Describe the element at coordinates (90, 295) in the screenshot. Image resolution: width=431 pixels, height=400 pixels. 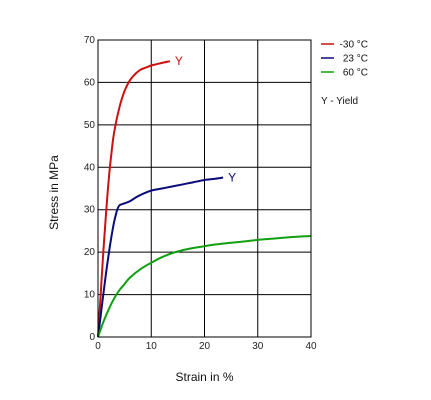
I see `y-tick-label: 10` at that location.